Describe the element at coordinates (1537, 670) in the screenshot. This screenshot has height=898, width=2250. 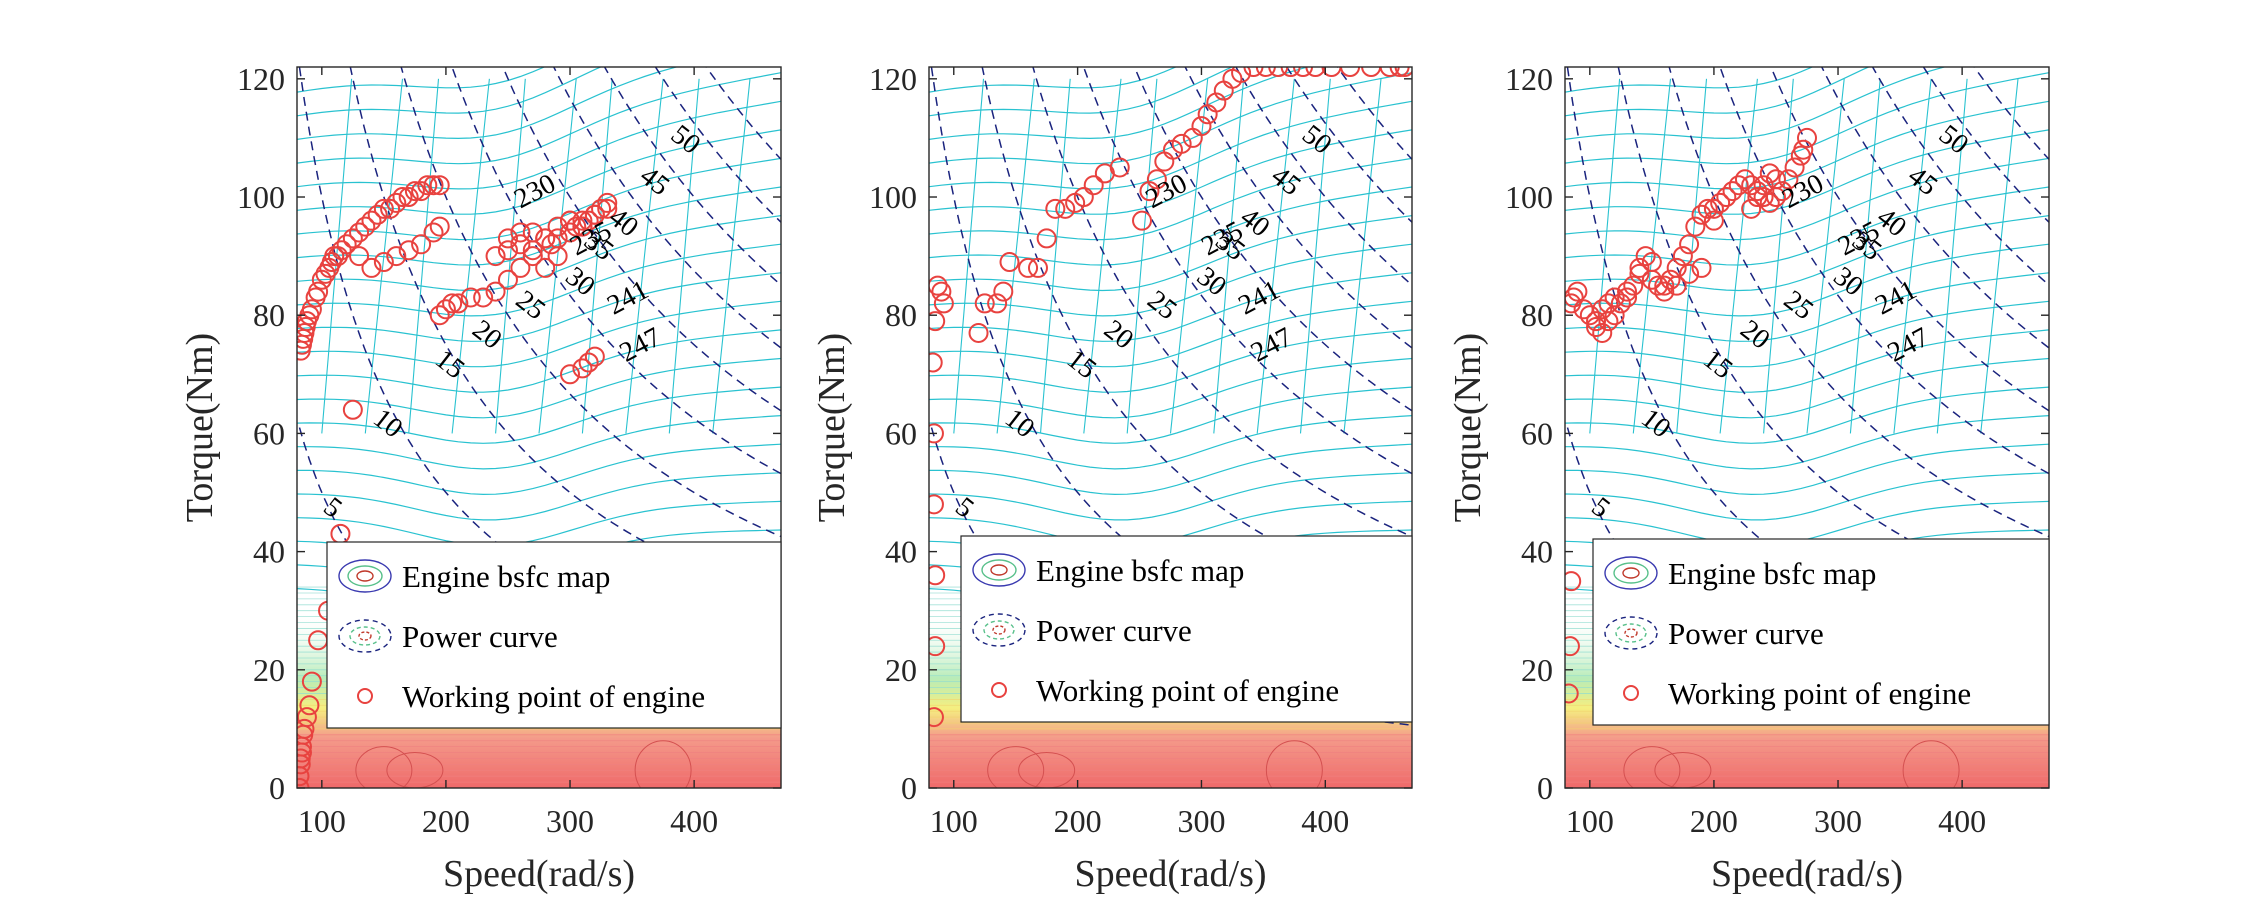
I see `y-tick-label: 20` at that location.